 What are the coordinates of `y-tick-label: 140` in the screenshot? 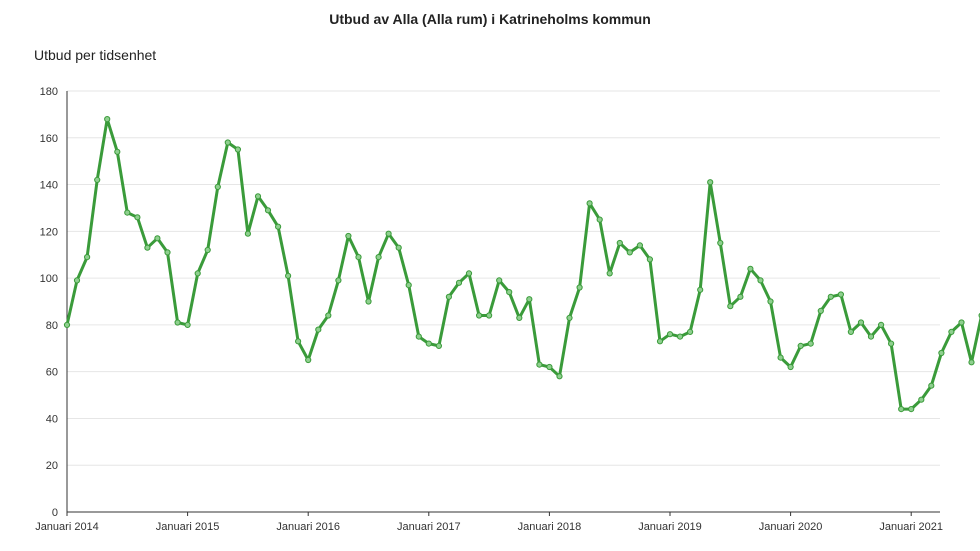 It's located at (49, 186).